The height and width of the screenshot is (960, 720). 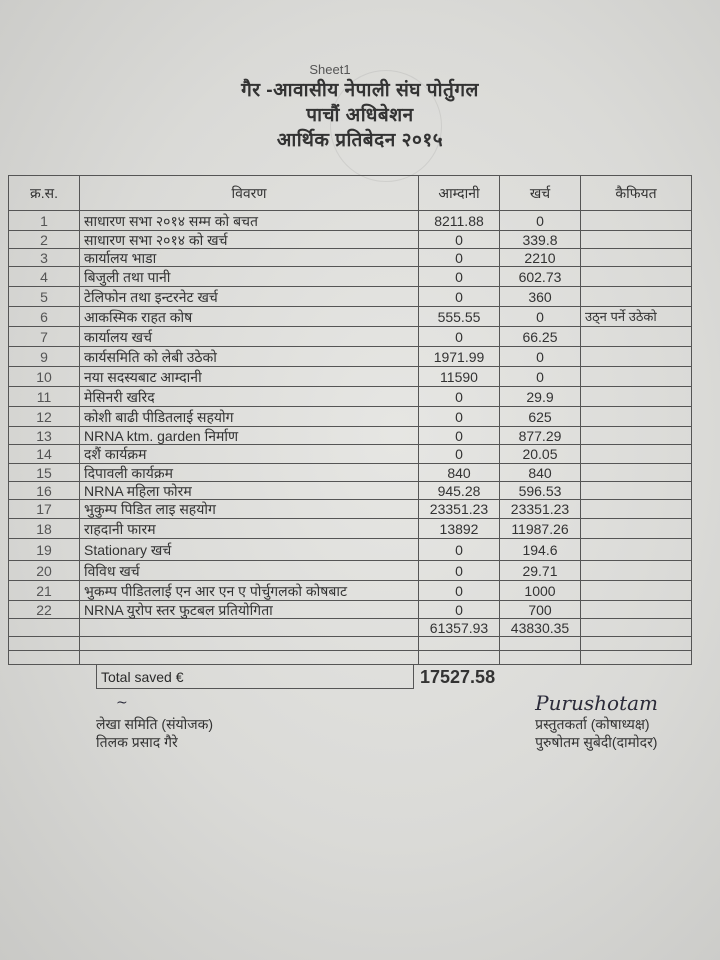 What do you see at coordinates (360, 140) in the screenshot?
I see `report-title: आर्थिक प्रतिबेदन २०१५` at bounding box center [360, 140].